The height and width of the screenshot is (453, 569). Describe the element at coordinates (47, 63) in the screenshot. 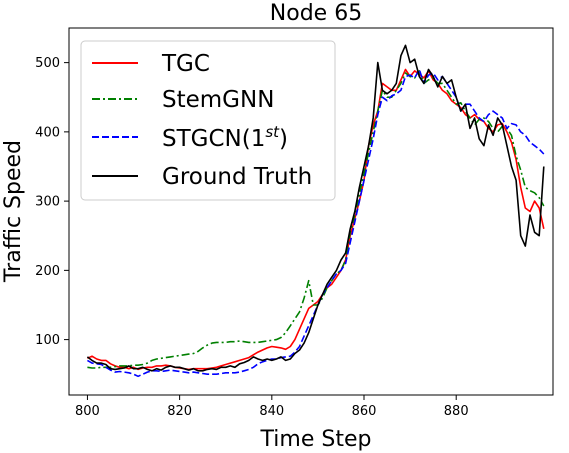

I see `y-tick-label: 500` at that location.